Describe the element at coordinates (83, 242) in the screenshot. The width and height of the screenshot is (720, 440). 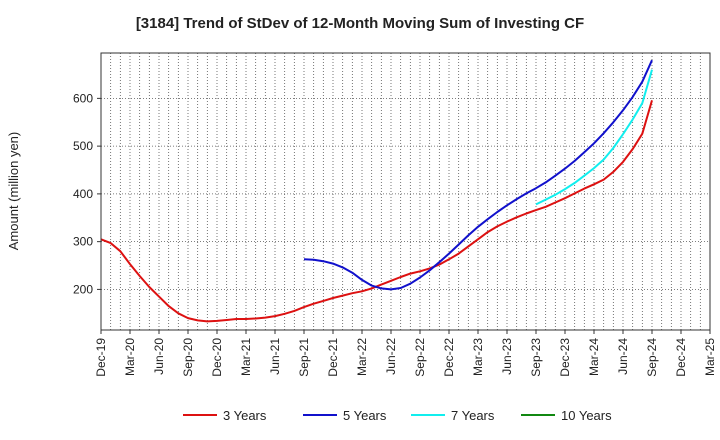
I see `y-tick-label: 300` at that location.